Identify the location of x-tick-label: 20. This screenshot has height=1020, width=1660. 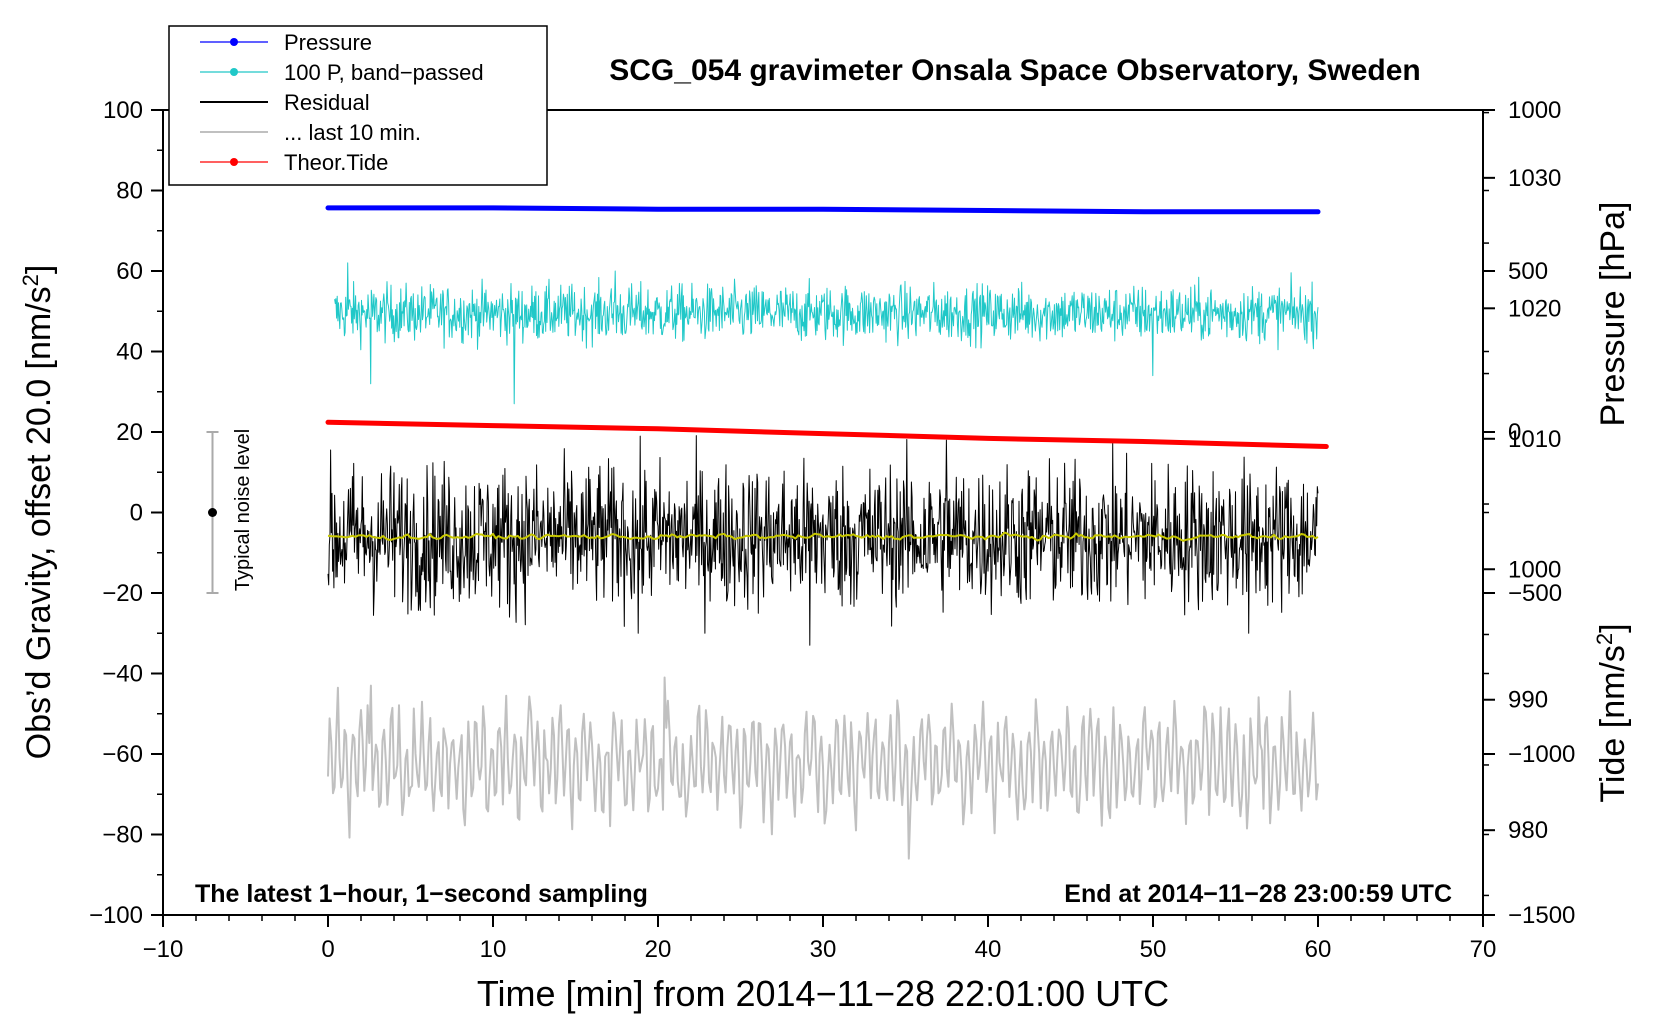
(658, 949).